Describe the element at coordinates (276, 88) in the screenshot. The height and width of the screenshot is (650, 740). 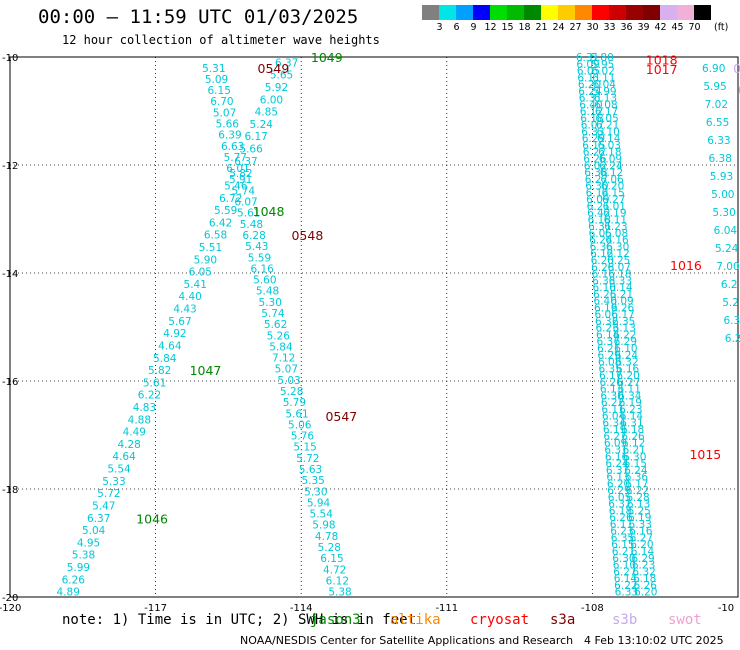
I see `swh-value: 5.92` at that location.